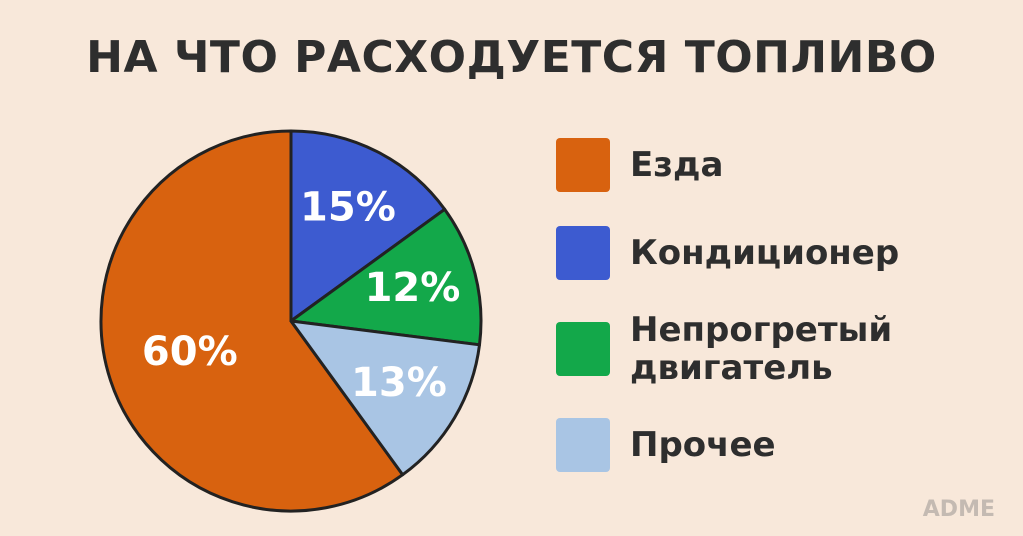 This screenshot has width=1023, height=536. What do you see at coordinates (677, 164) in the screenshot?
I see `legend-label: Езда` at bounding box center [677, 164].